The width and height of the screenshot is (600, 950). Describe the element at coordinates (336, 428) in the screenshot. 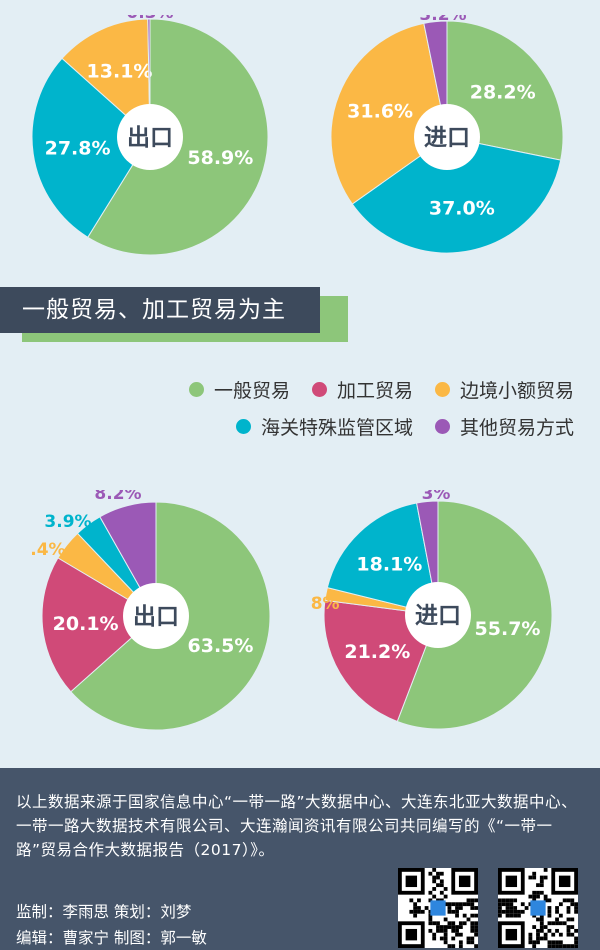

I see `legend-label: 海关特殊监管区域` at that location.